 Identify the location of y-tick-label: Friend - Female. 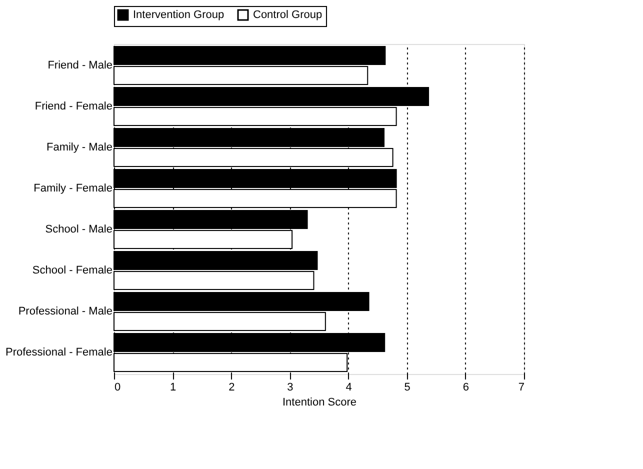
(73, 106).